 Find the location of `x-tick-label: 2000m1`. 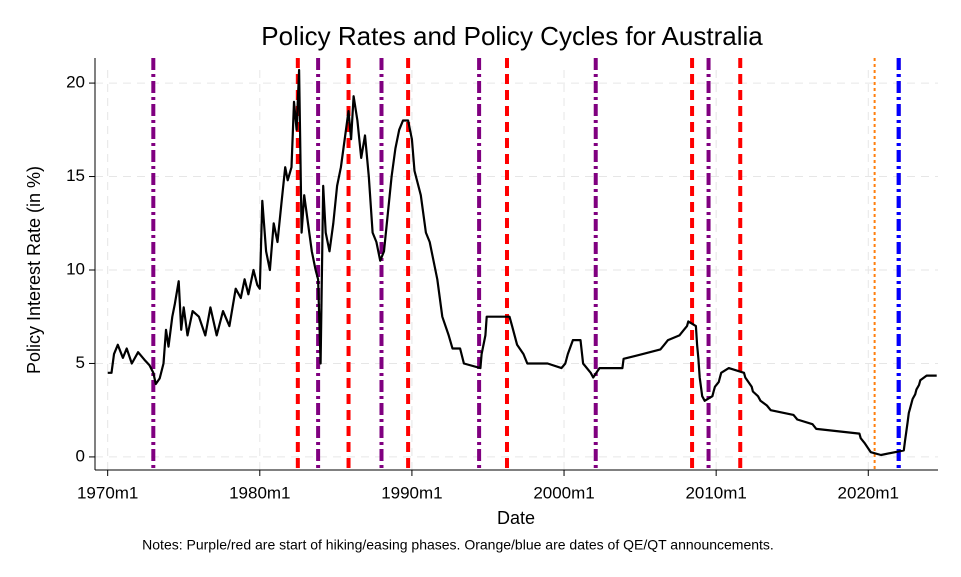

x-tick-label: 2000m1 is located at coordinates (563, 492).